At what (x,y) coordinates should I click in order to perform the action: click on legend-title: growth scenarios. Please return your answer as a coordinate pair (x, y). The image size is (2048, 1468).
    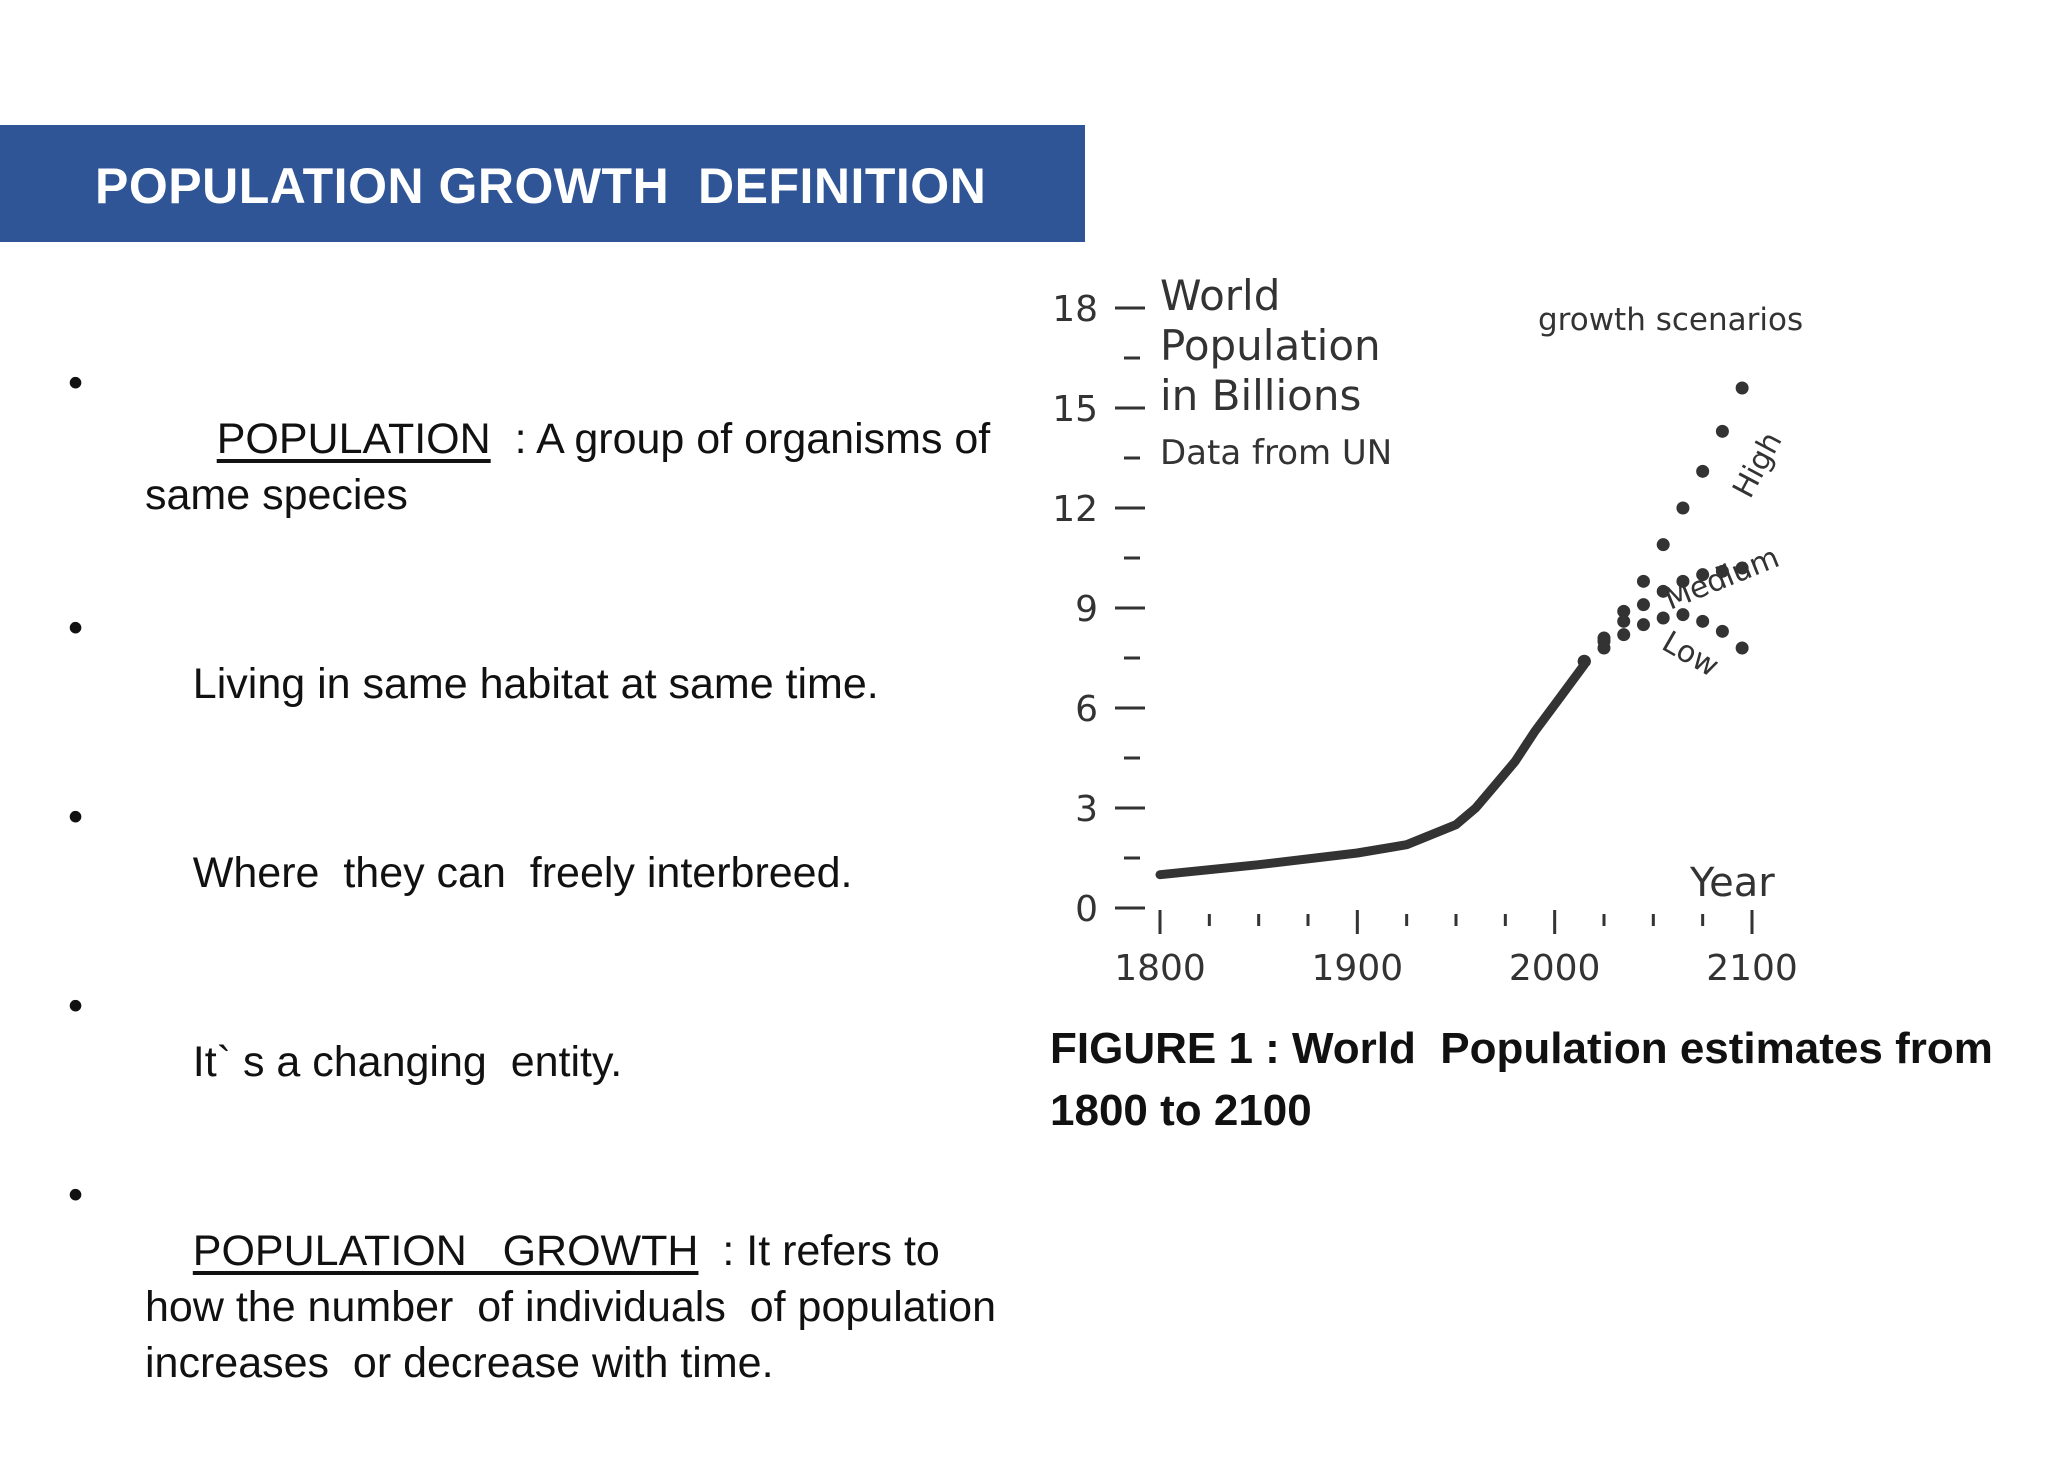
    Looking at the image, I should click on (1670, 320).